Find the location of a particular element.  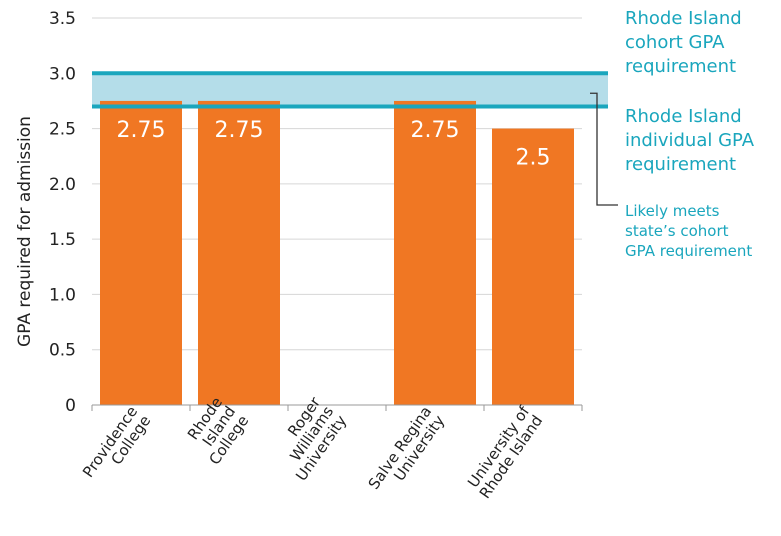

cohort-annotation-line: cohort GPA is located at coordinates (675, 42).